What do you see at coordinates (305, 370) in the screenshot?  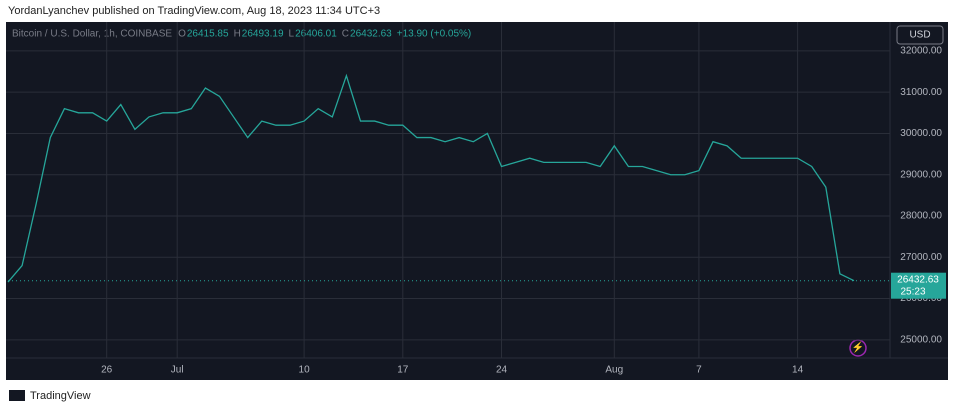 I see `x-tick-label: 10` at bounding box center [305, 370].